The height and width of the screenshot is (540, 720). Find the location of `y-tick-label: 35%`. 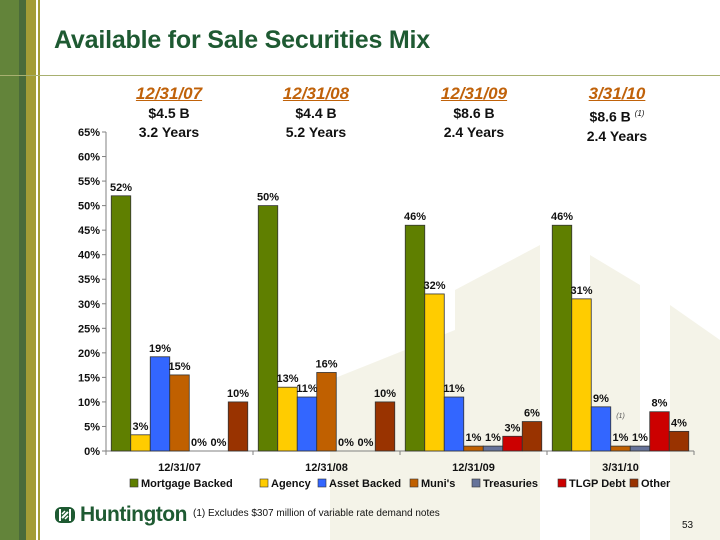

y-tick-label: 35% is located at coordinates (89, 280).